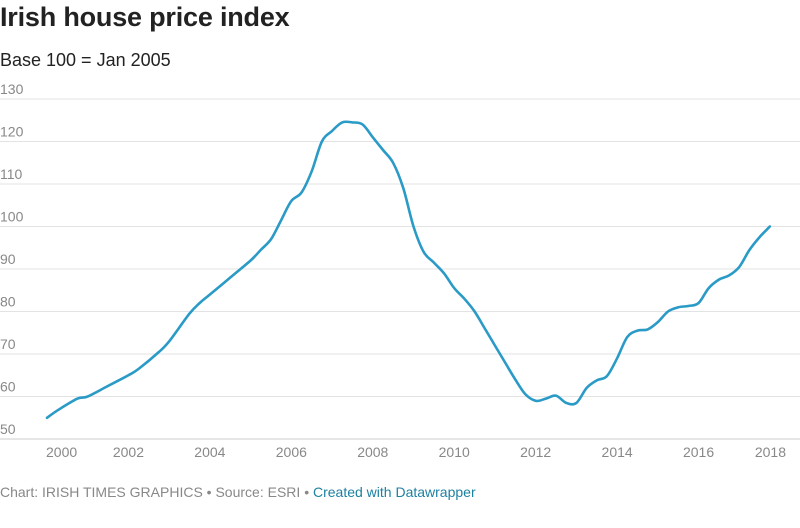 The width and height of the screenshot is (800, 528). What do you see at coordinates (12, 132) in the screenshot?
I see `y-tick-label: 120` at bounding box center [12, 132].